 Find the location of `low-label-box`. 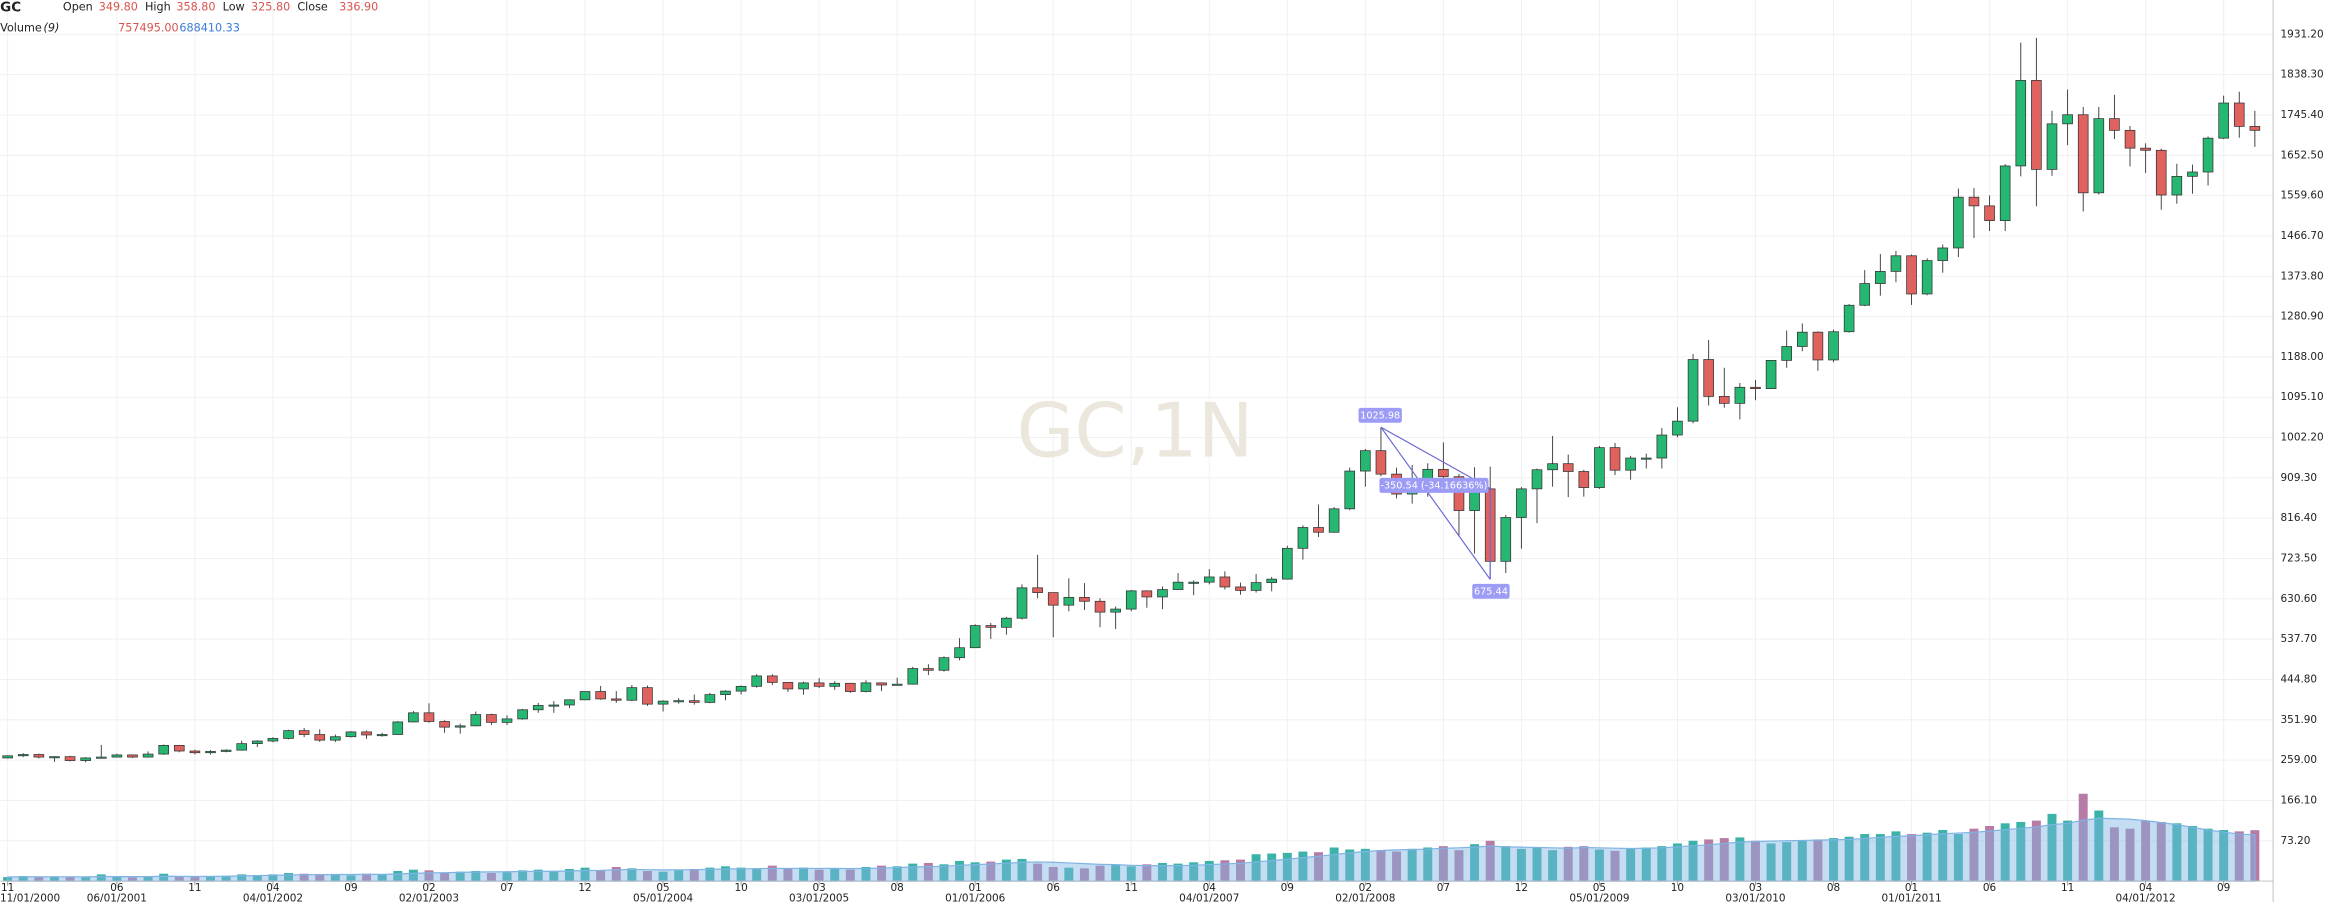

low-label-box is located at coordinates (1491, 591).